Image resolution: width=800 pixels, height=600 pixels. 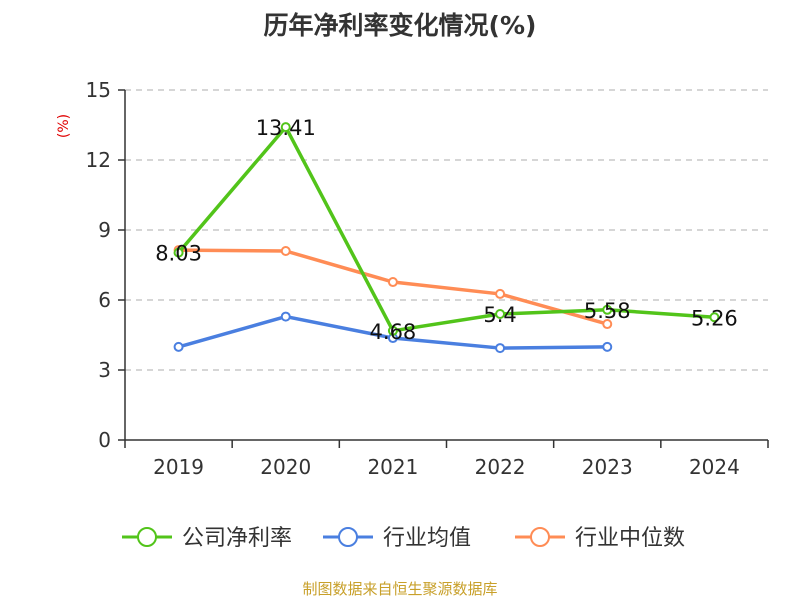 I want to click on data-label: 5.4, so click(x=499, y=315).